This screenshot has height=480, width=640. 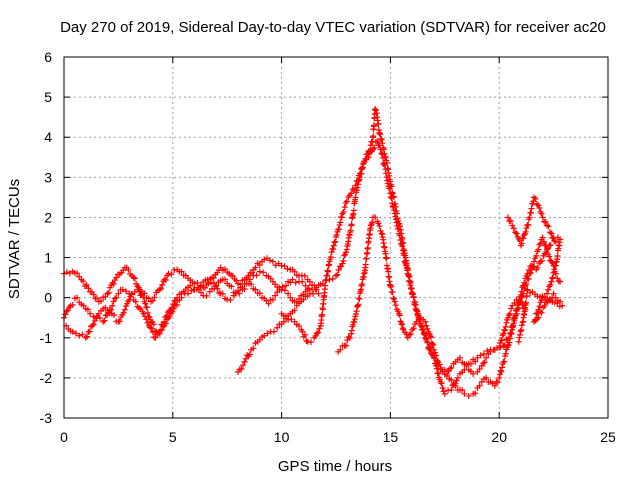 What do you see at coordinates (48, 298) in the screenshot?
I see `y-tick-label: 0` at bounding box center [48, 298].